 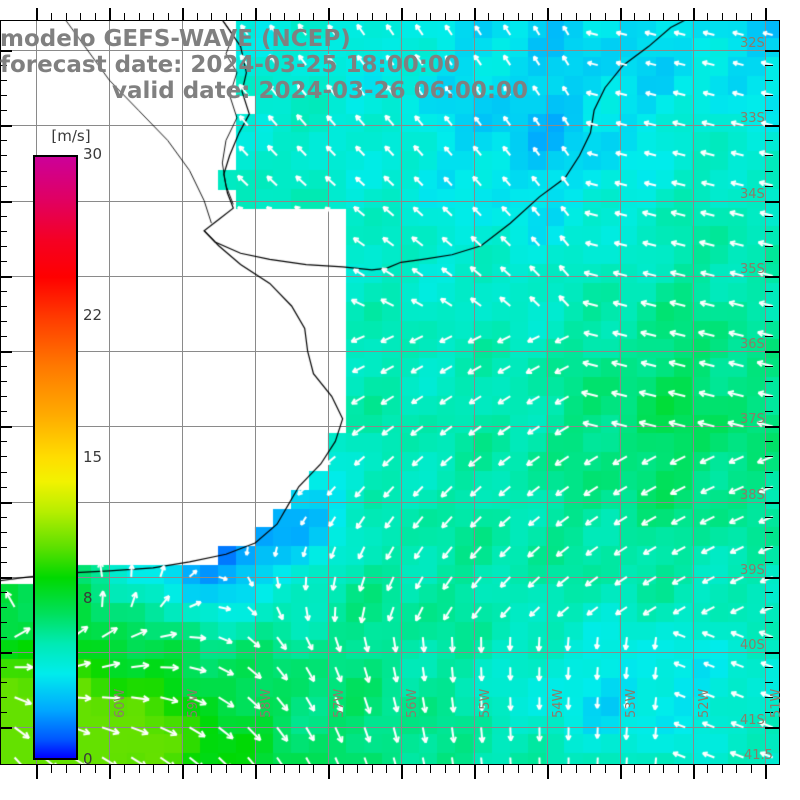 What do you see at coordinates (752, 419) in the screenshot?
I see `latitude-label: 37S` at bounding box center [752, 419].